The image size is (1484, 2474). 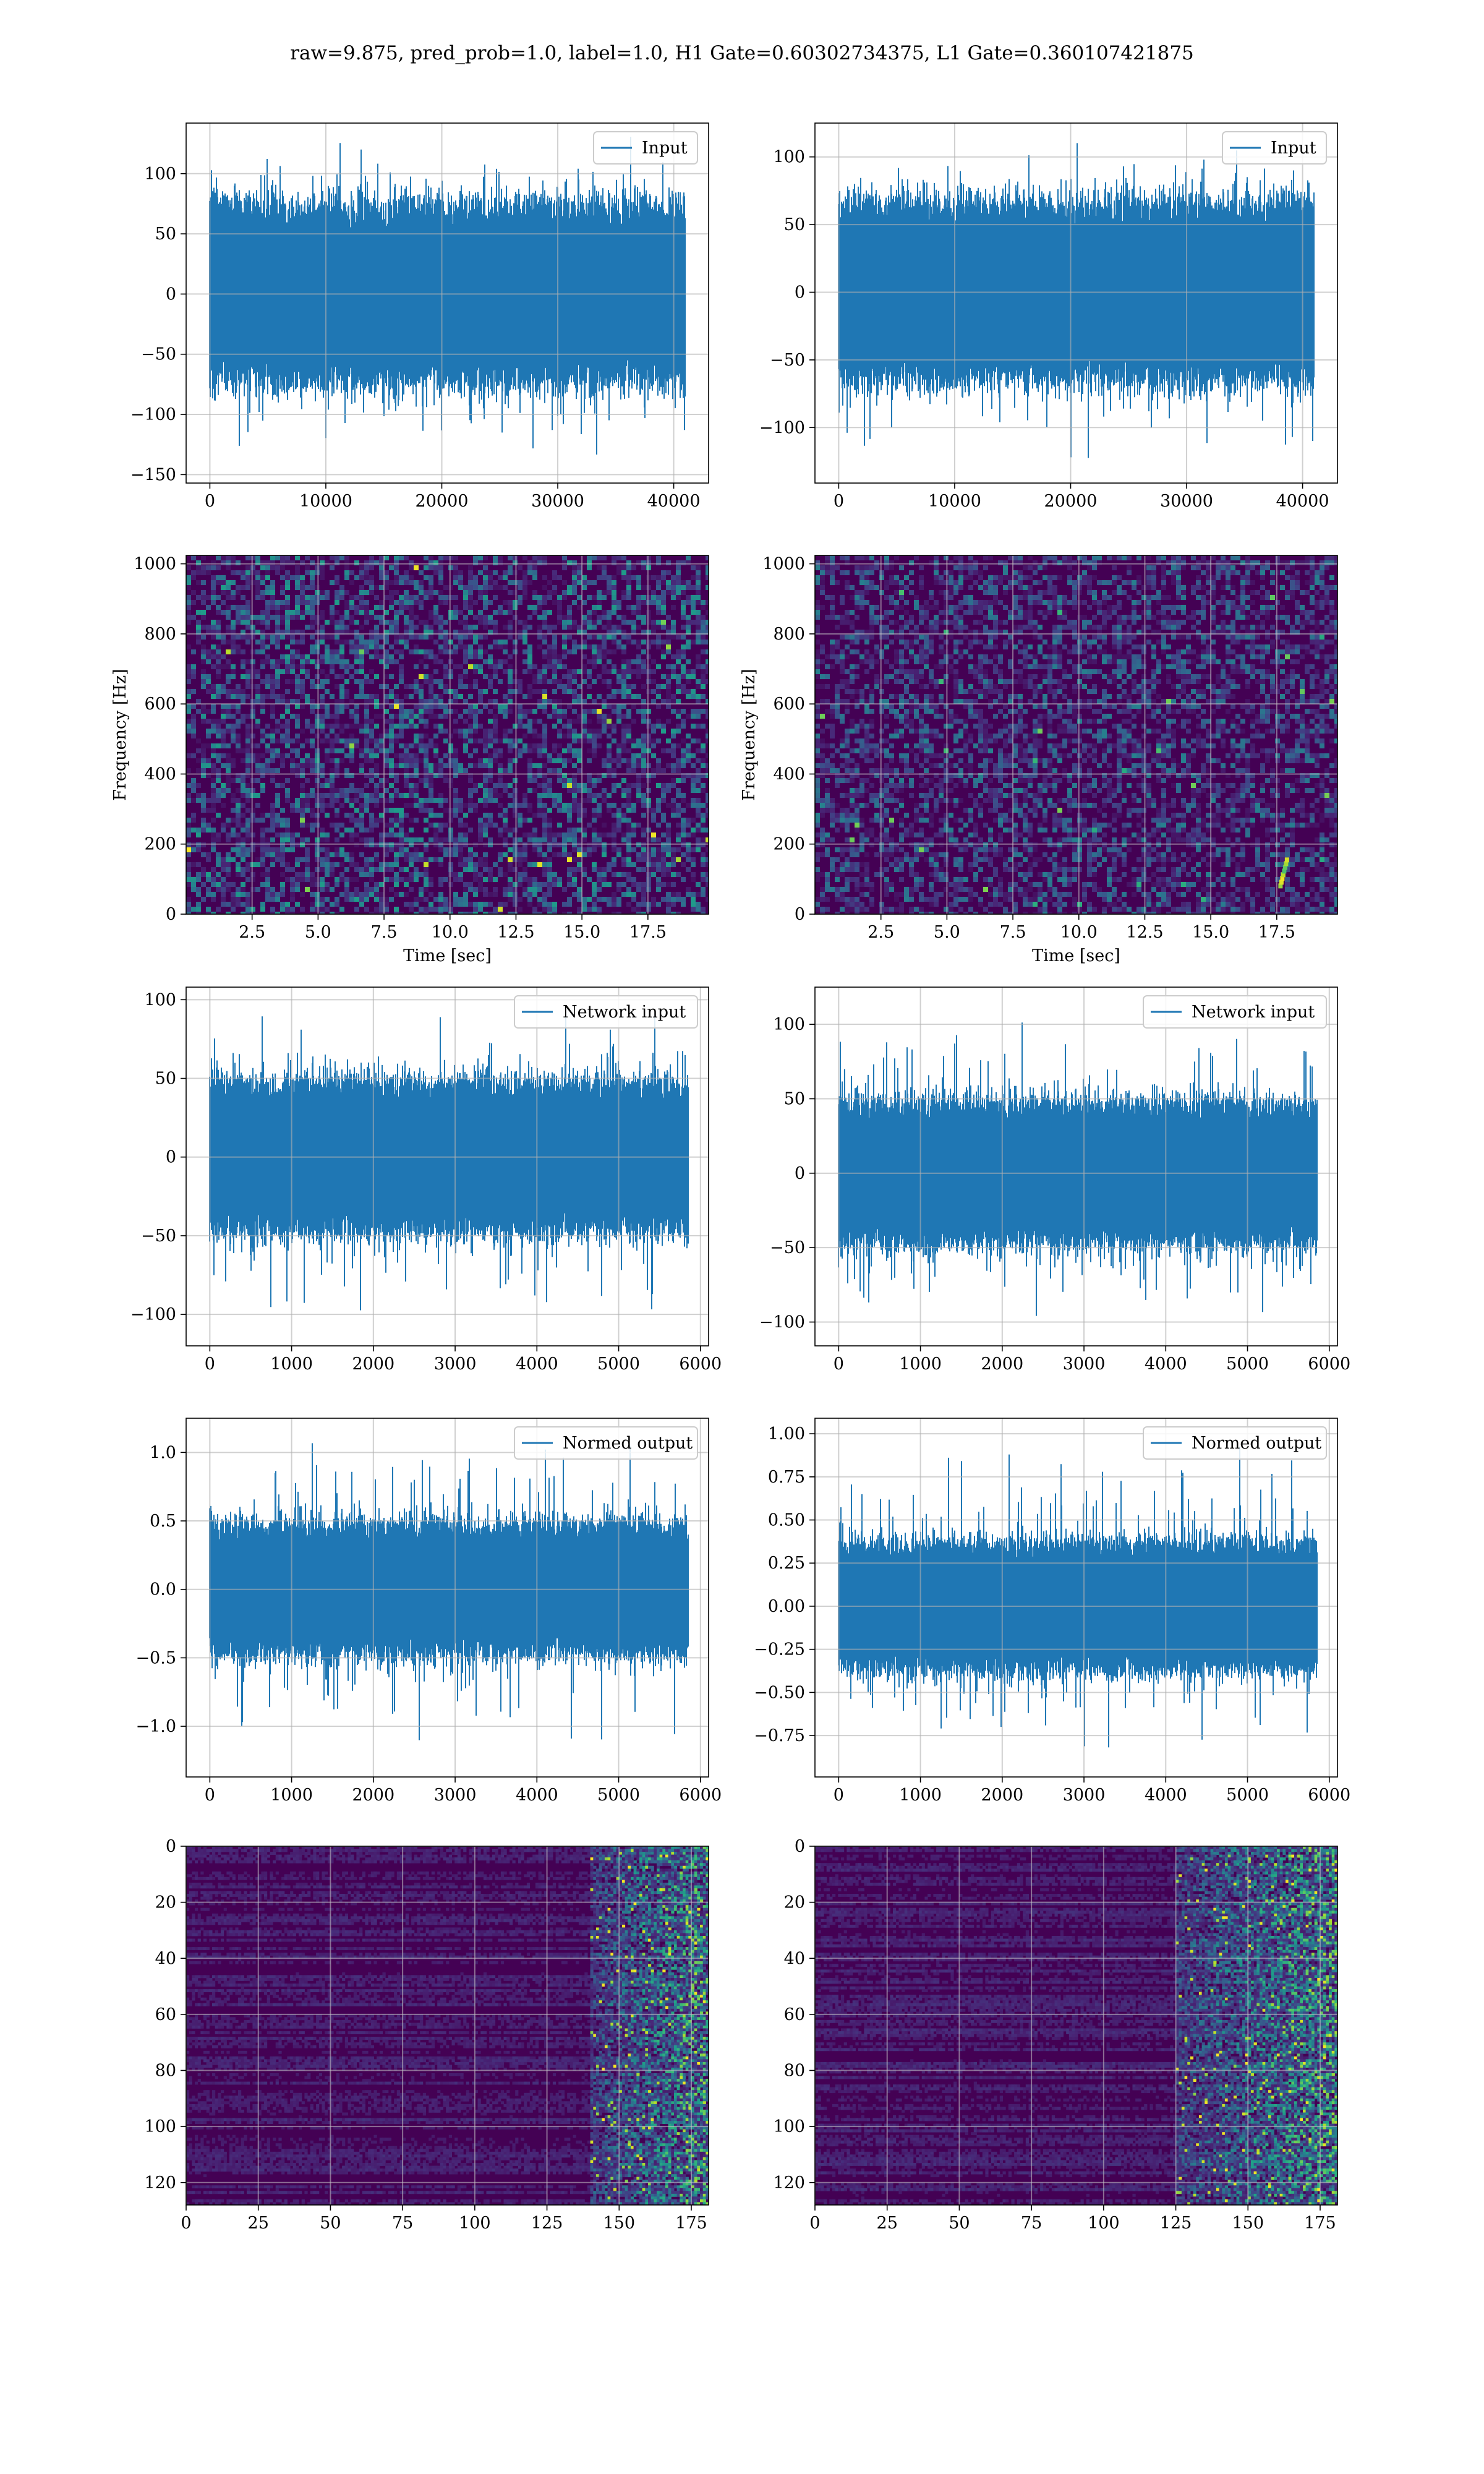 I want to click on y-tick-label: −150, so click(x=153, y=474).